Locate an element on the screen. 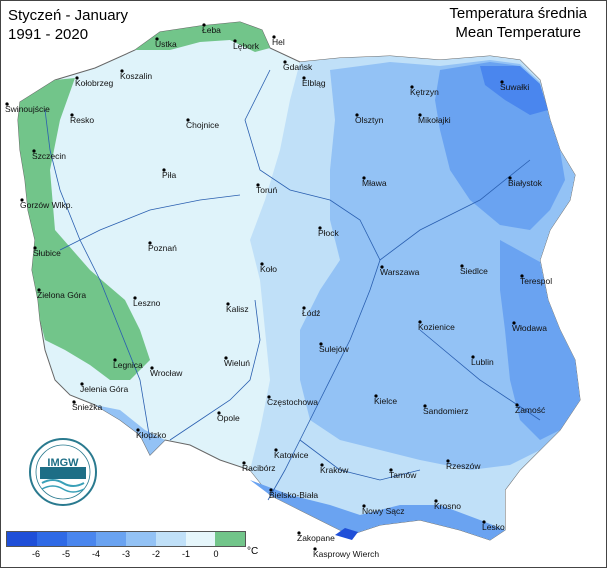  city-label: Słubice is located at coordinates (47, 253).